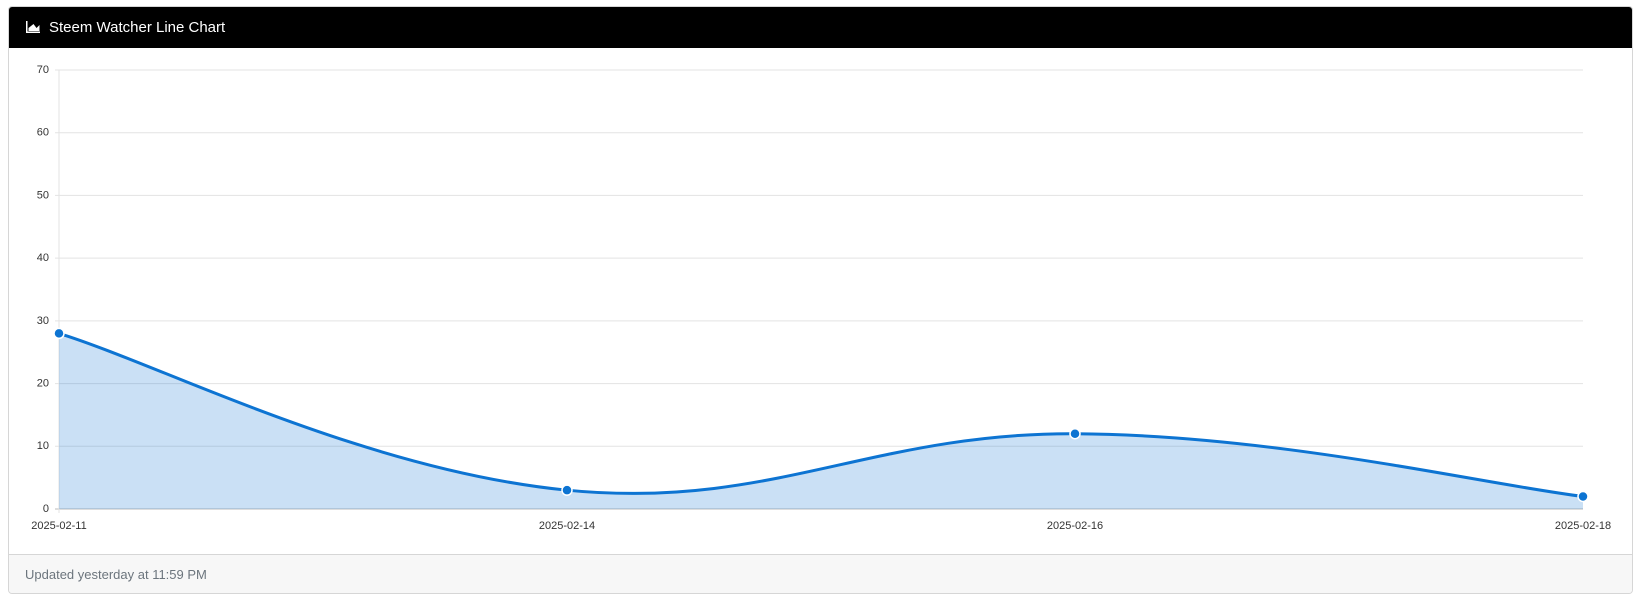 This screenshot has height=603, width=1643. What do you see at coordinates (820, 573) in the screenshot?
I see `card-footer: Updated yesterday at 11:59 PM` at bounding box center [820, 573].